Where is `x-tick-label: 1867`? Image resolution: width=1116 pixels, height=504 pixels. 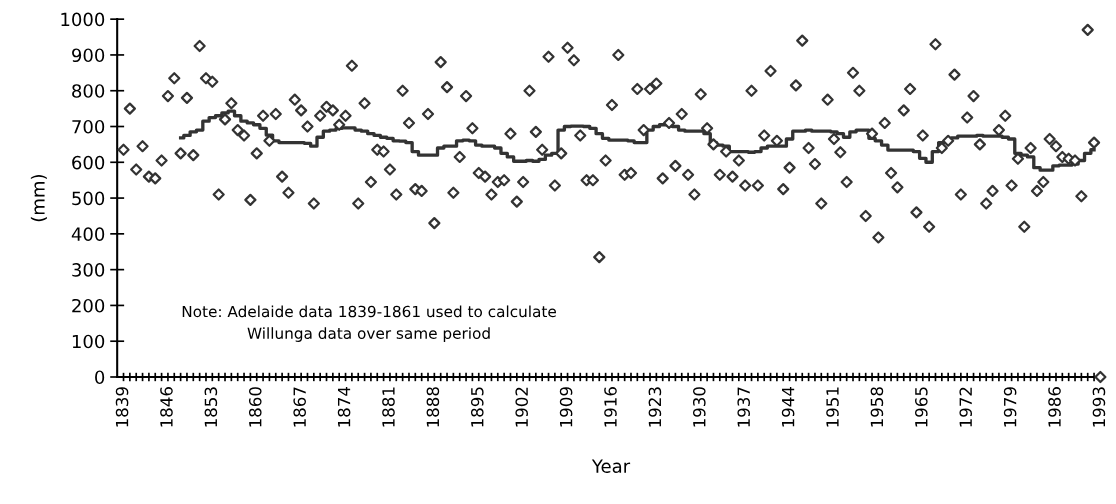
x-tick-label: 1867 is located at coordinates (299, 407).